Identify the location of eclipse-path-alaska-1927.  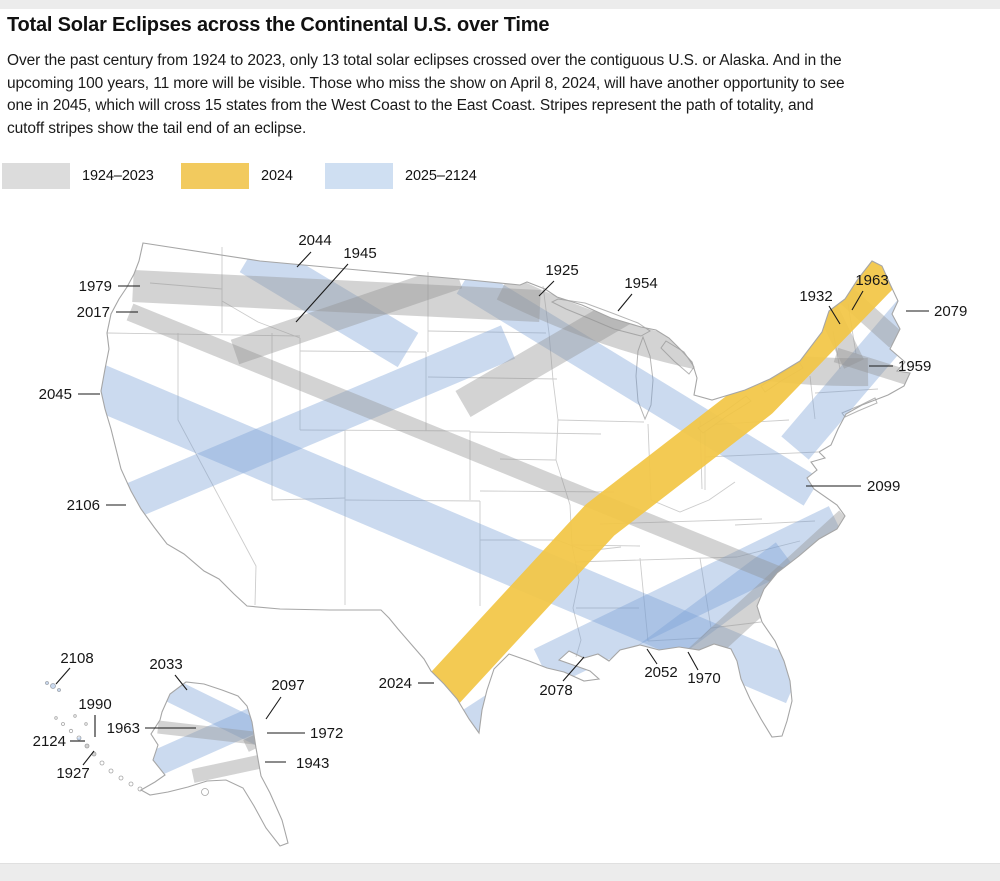
(95, 754).